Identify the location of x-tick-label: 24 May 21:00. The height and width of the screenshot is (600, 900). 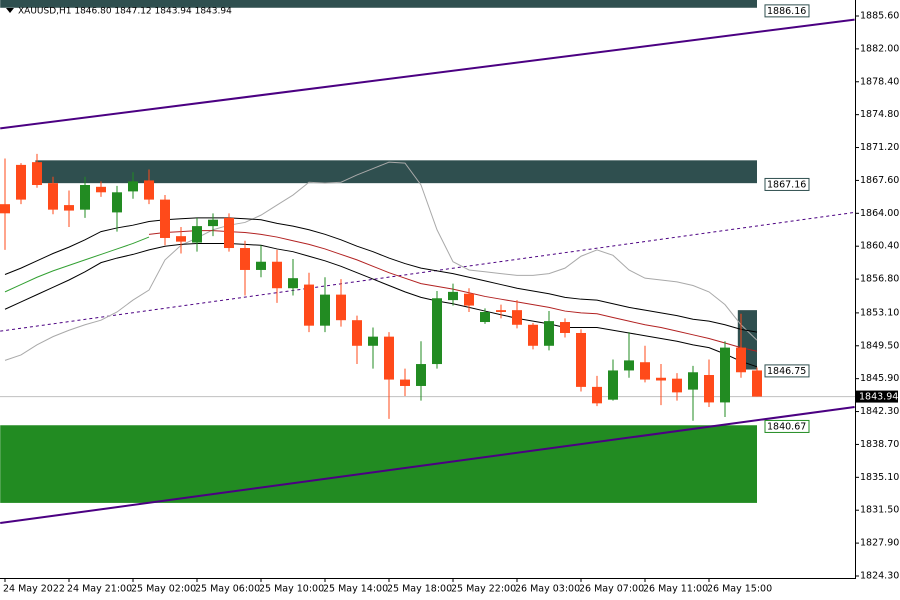
(99, 589).